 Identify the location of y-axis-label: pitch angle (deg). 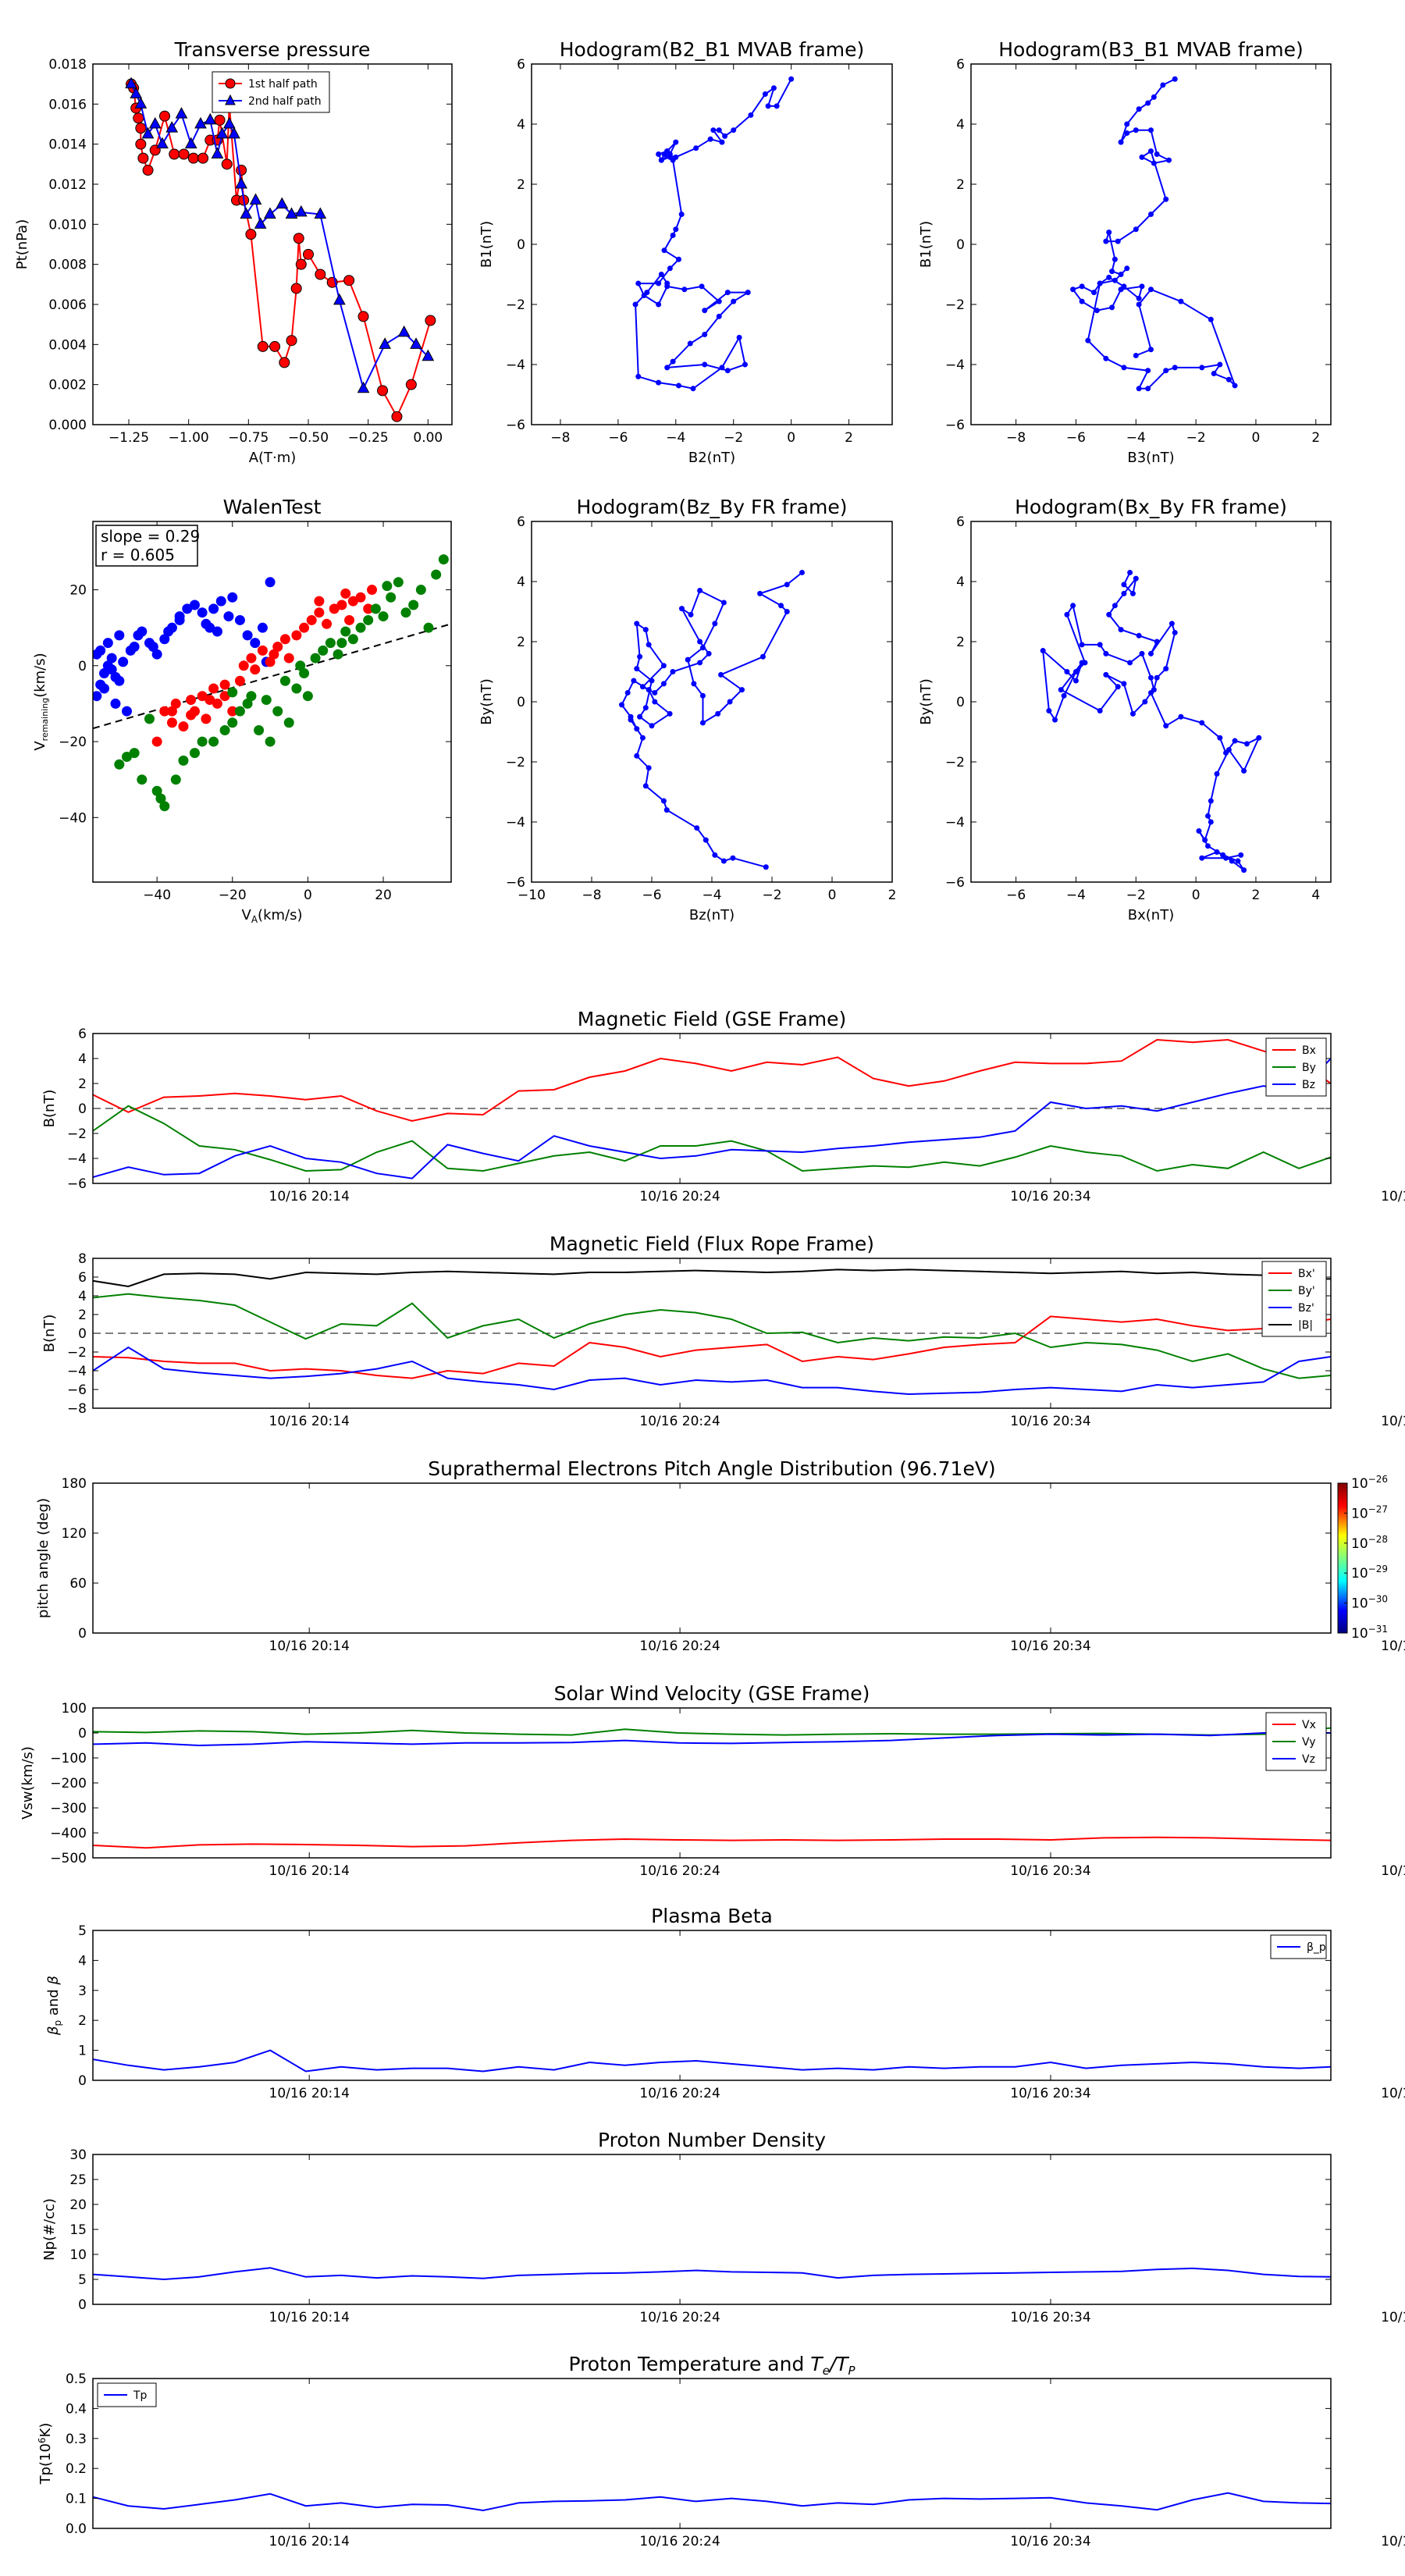
(43, 1558).